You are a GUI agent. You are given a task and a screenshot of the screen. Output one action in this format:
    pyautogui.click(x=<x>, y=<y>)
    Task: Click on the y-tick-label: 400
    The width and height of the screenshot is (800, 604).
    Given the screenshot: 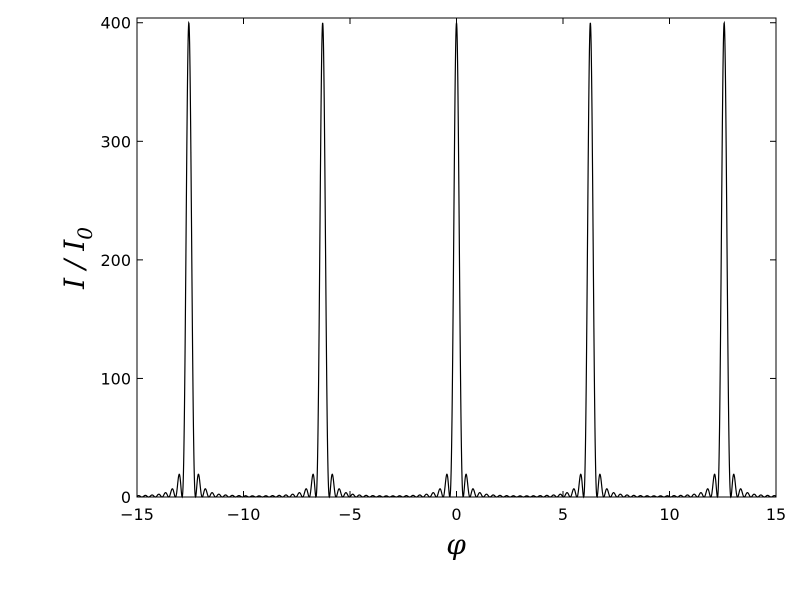 What is the action you would take?
    pyautogui.click(x=115, y=23)
    